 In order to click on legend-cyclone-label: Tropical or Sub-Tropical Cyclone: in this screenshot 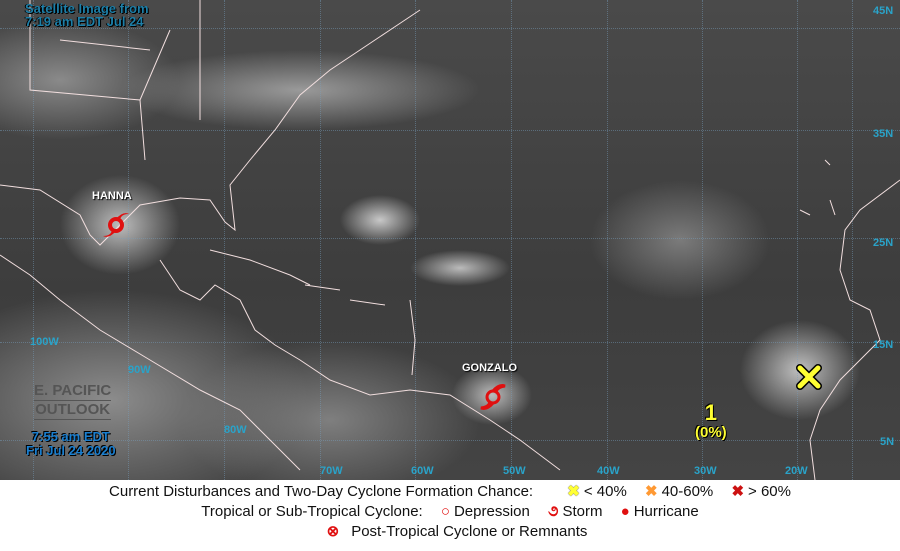, I will do `click(312, 511)`.